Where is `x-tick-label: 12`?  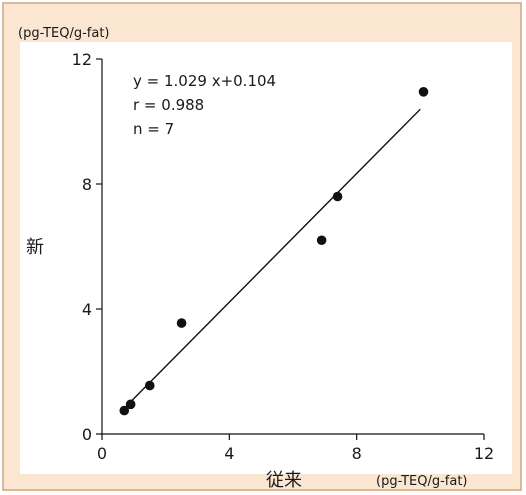 x-tick-label: 12 is located at coordinates (484, 453).